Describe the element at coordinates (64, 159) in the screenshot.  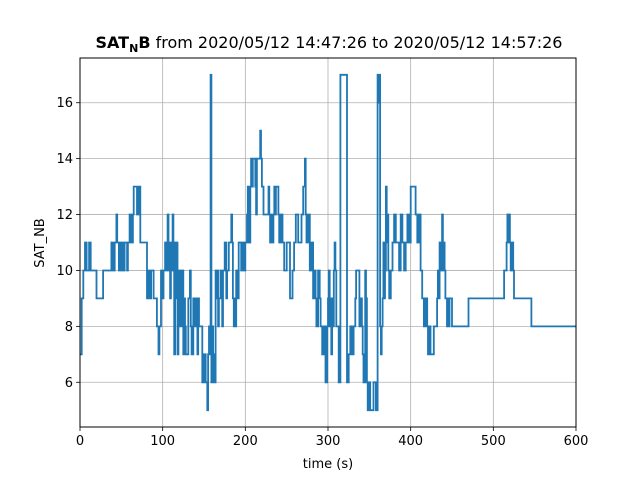
I see `y-tick-label-4: 14` at that location.